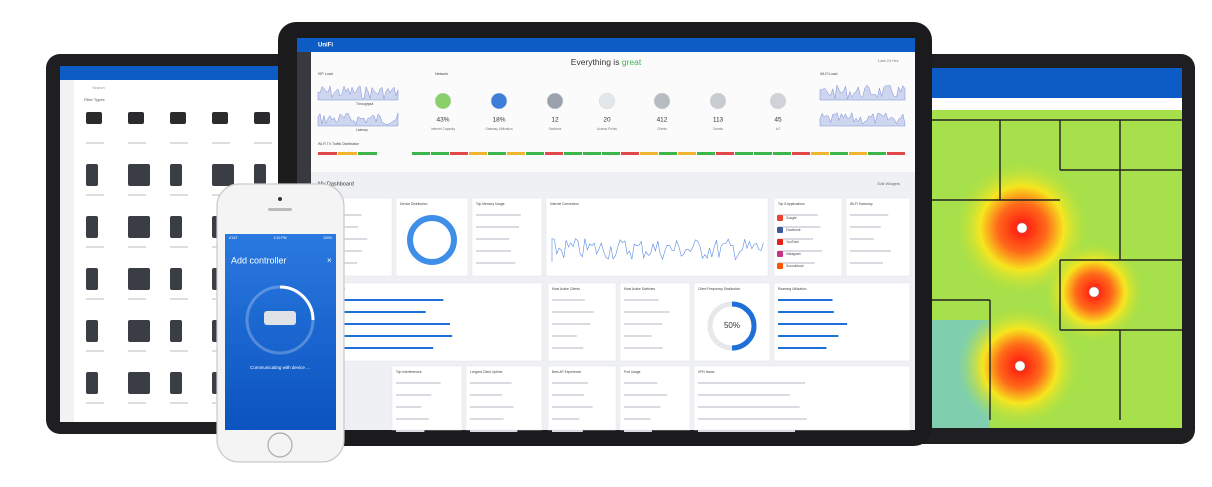  I want to click on app-name: YouTube, so click(792, 242).